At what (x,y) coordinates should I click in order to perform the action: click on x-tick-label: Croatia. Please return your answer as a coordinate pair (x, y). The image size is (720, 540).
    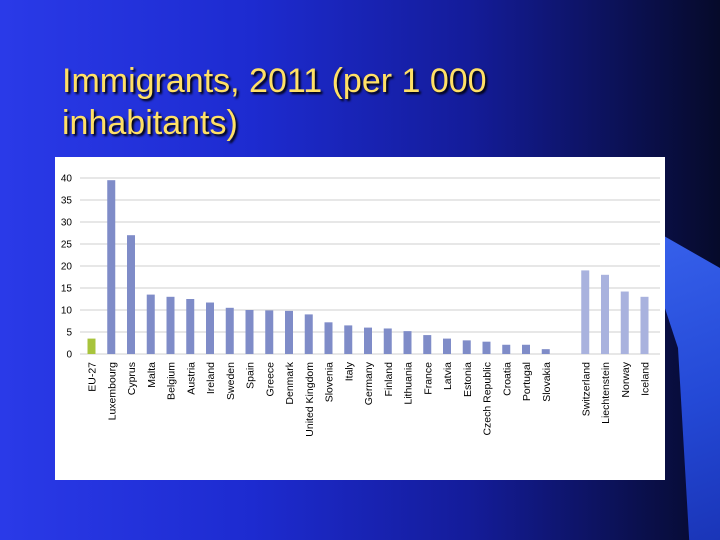
    Looking at the image, I should click on (507, 379).